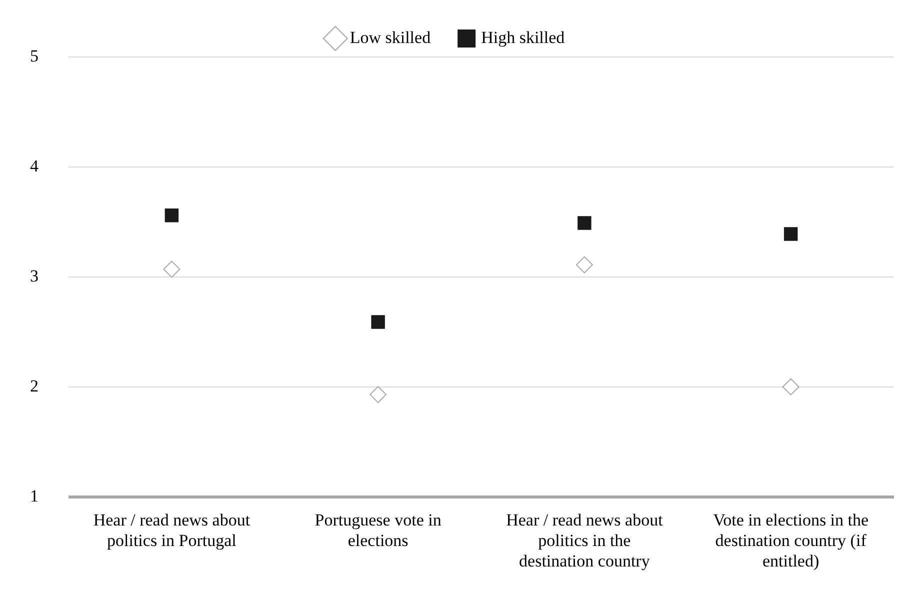  Describe the element at coordinates (523, 37) in the screenshot. I see `legend-label: High skilled` at that location.